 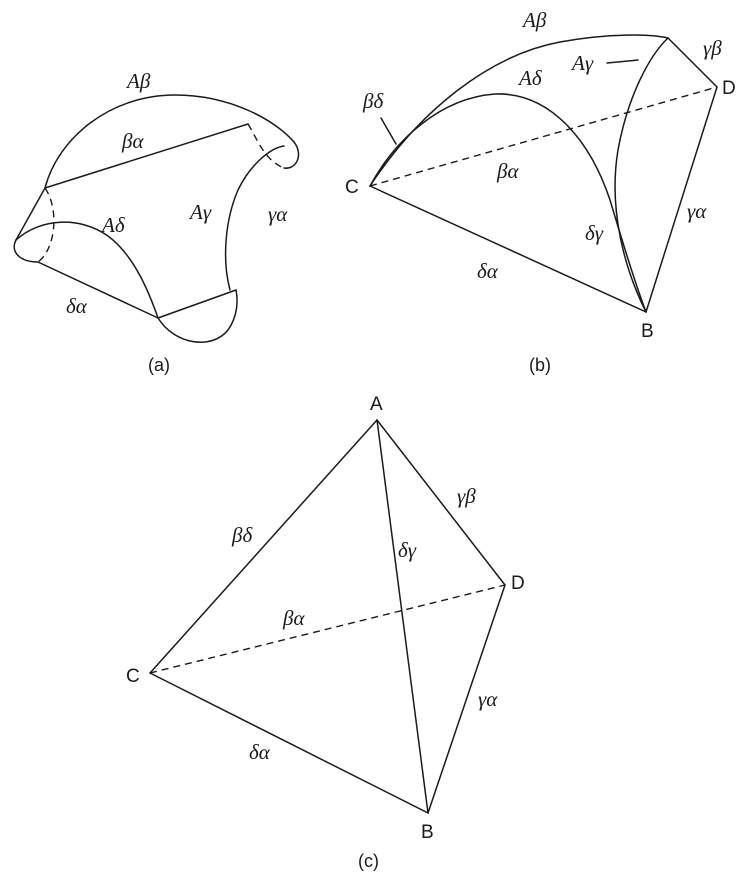 I want to click on panel-b-ab-arch, so click(x=519, y=110).